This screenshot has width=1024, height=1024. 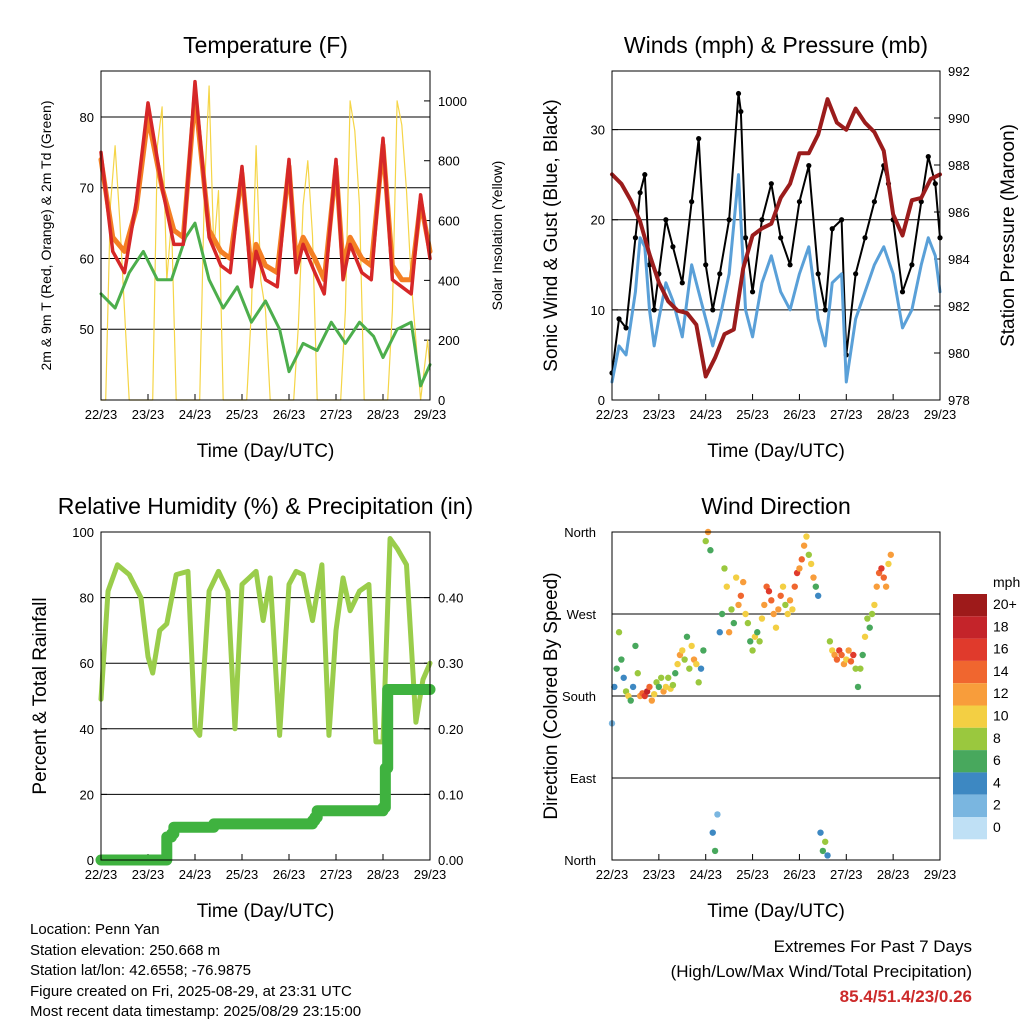 What do you see at coordinates (959, 259) in the screenshot?
I see `y2-tick-label: 984` at bounding box center [959, 259].